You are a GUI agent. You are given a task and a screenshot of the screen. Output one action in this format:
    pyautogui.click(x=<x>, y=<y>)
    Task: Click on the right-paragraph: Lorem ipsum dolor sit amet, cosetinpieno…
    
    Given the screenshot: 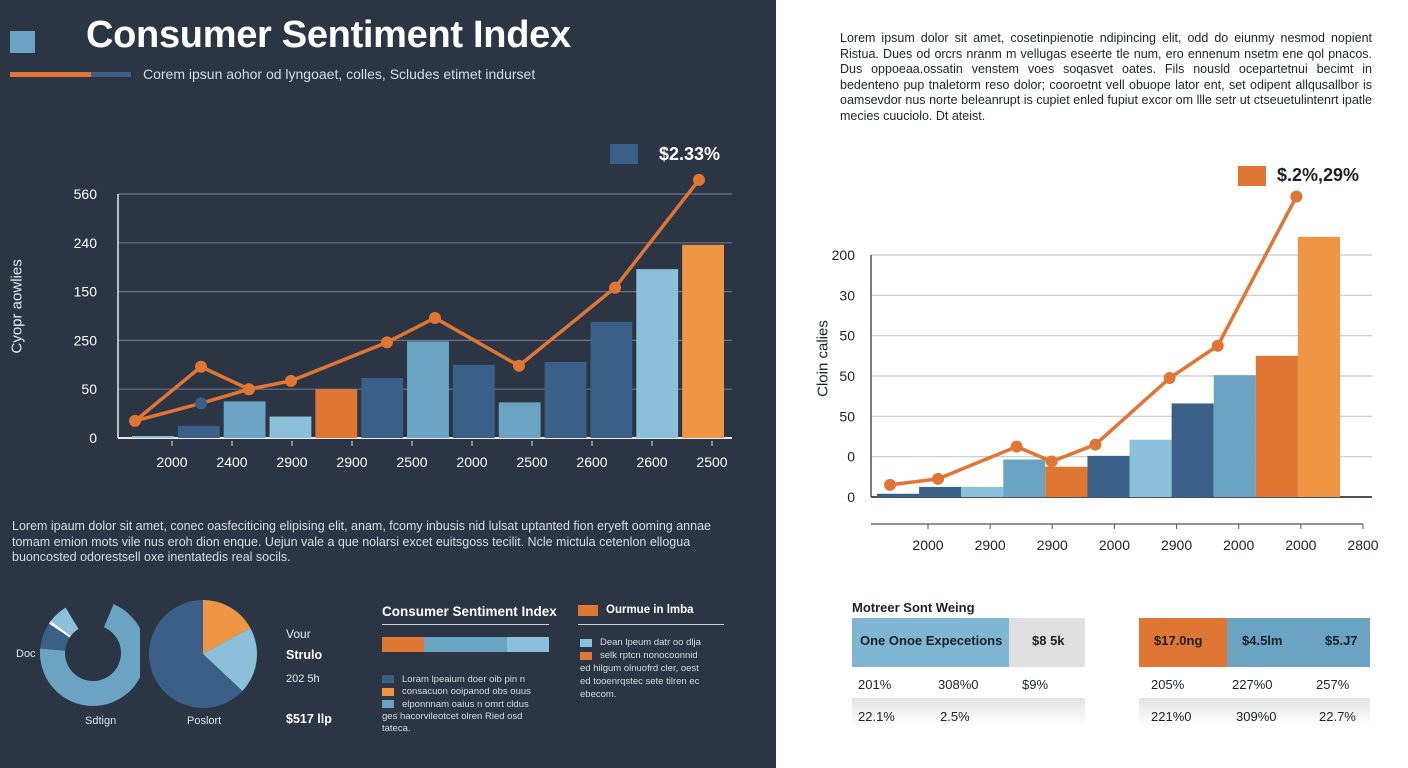 What is the action you would take?
    pyautogui.click(x=1106, y=77)
    